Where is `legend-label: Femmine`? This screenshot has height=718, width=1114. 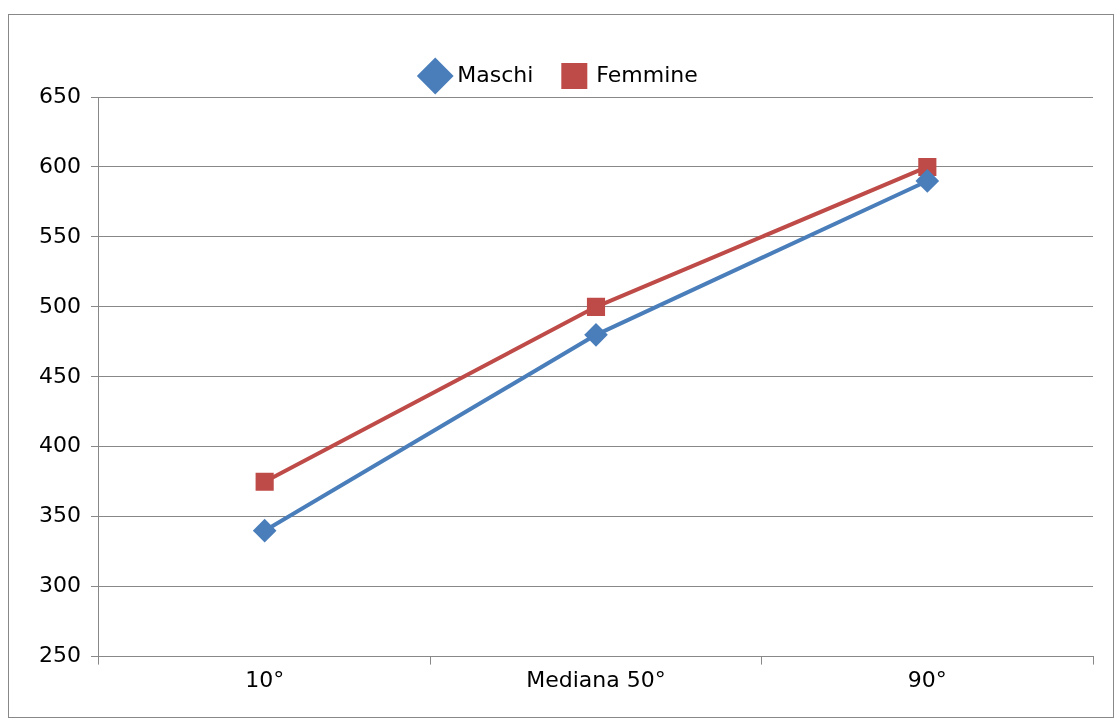
legend-label: Femmine is located at coordinates (647, 74).